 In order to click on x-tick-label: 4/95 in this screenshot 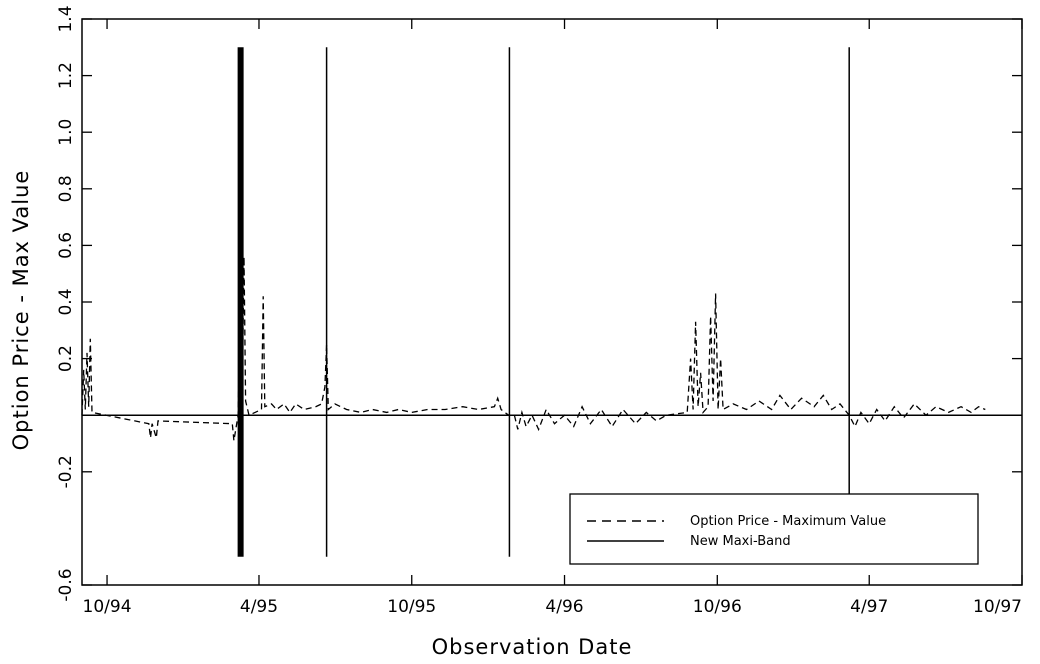, I will do `click(259, 607)`.